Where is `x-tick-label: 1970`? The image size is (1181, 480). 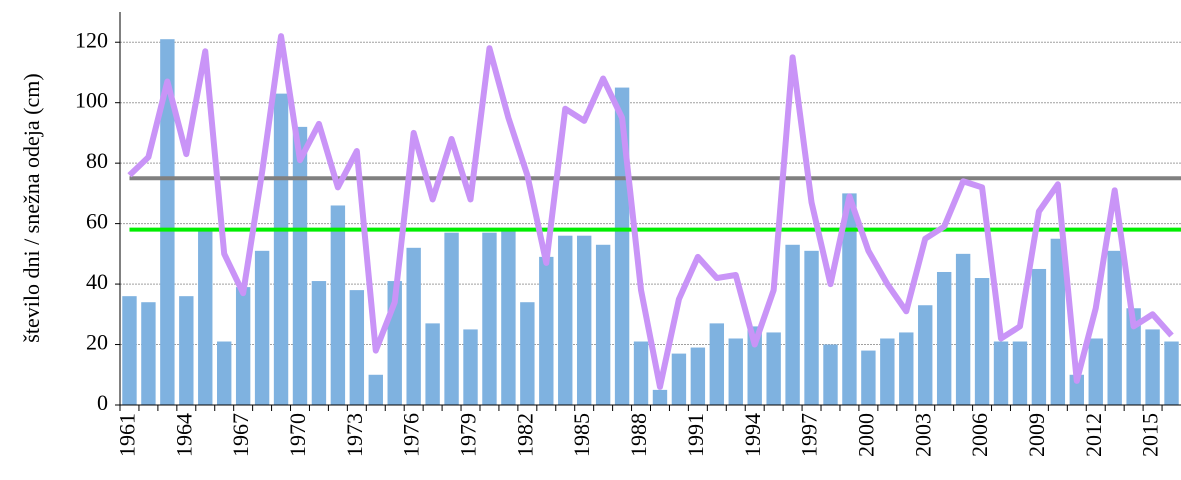 x-tick-label: 1970 is located at coordinates (297, 435).